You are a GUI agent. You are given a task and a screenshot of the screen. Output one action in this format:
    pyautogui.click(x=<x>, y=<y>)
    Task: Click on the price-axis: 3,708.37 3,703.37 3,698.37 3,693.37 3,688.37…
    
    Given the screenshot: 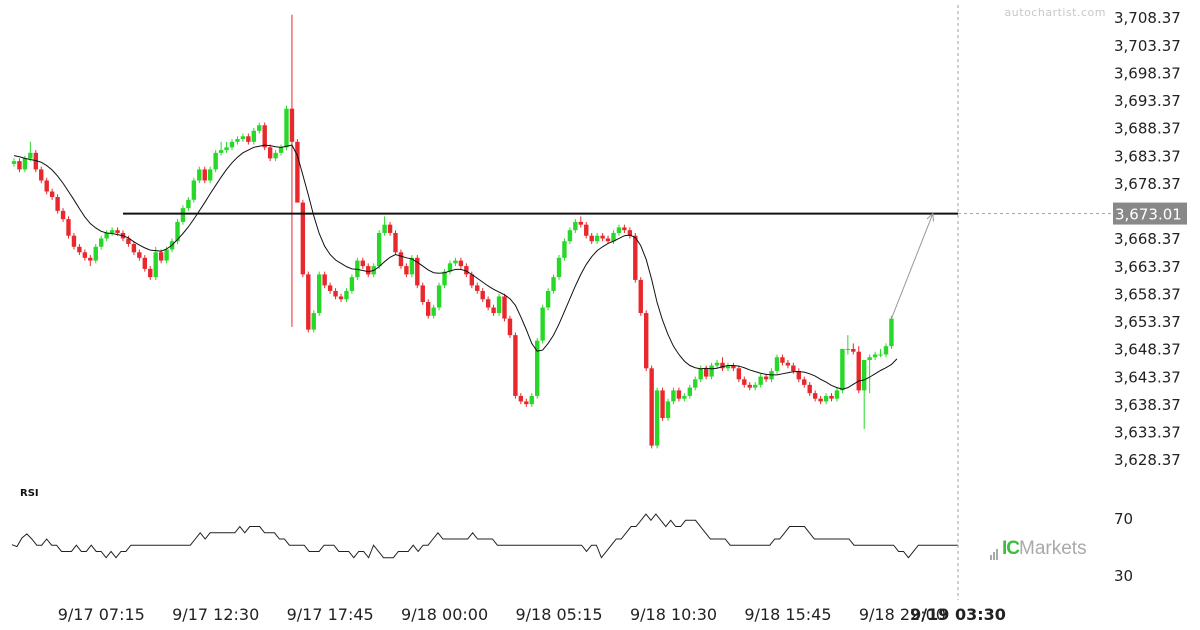 What is the action you would take?
    pyautogui.click(x=1150, y=239)
    